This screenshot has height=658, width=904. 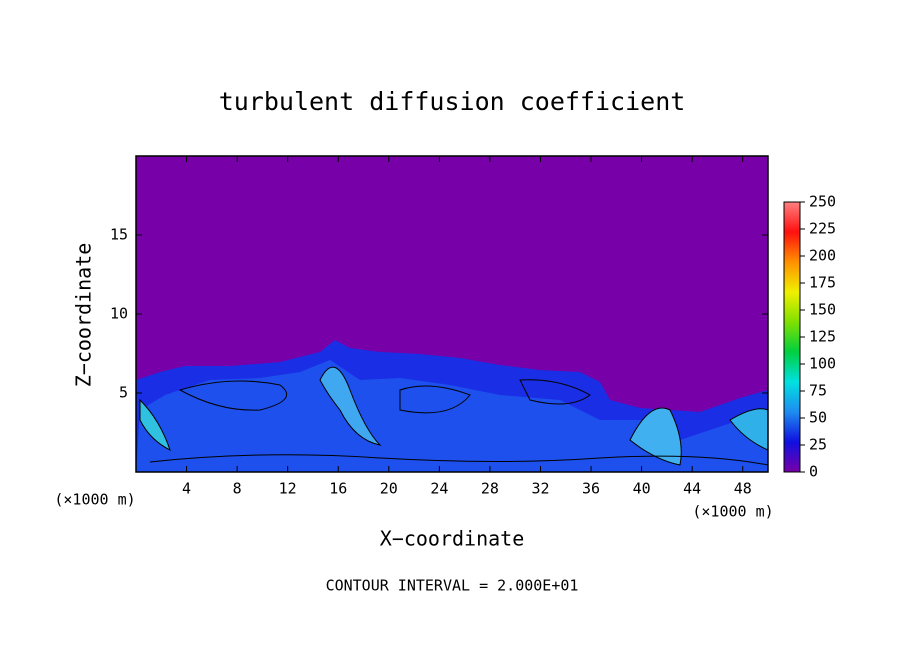 I want to click on x-tick-label: 36, so click(x=591, y=489).